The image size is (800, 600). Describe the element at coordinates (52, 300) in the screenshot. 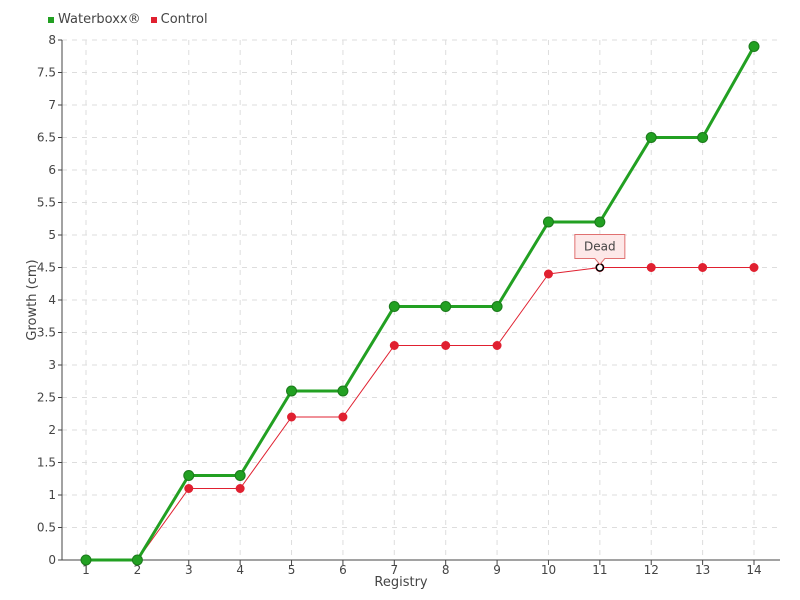

I see `y-tick-label: 4` at that location.